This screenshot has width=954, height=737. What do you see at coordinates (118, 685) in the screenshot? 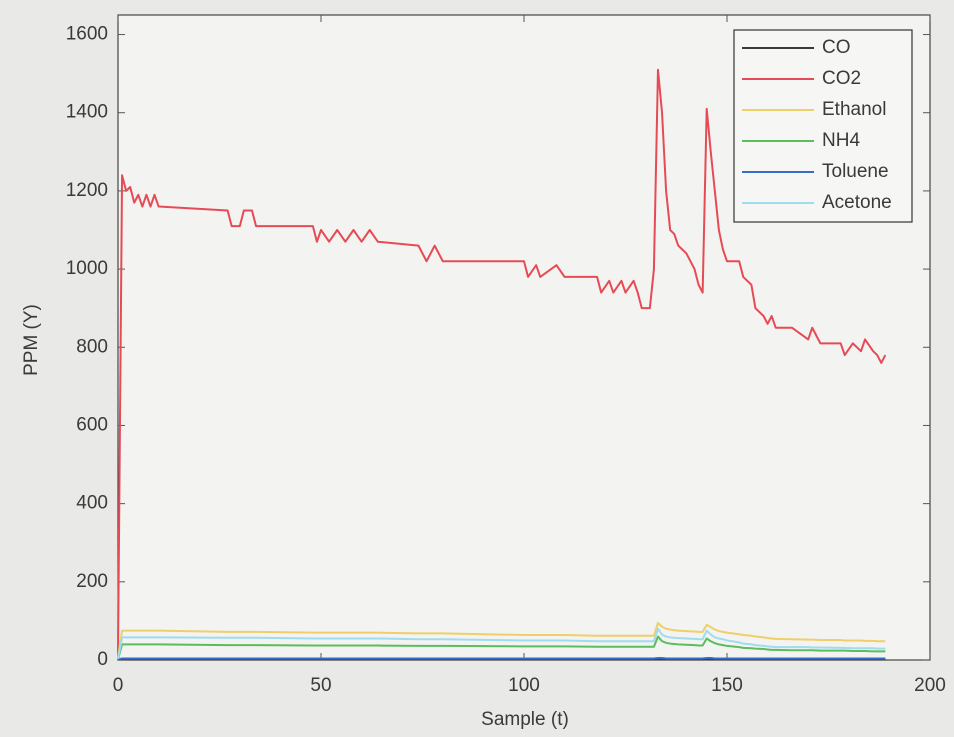
I see `x-tick-label: 0` at bounding box center [118, 685].